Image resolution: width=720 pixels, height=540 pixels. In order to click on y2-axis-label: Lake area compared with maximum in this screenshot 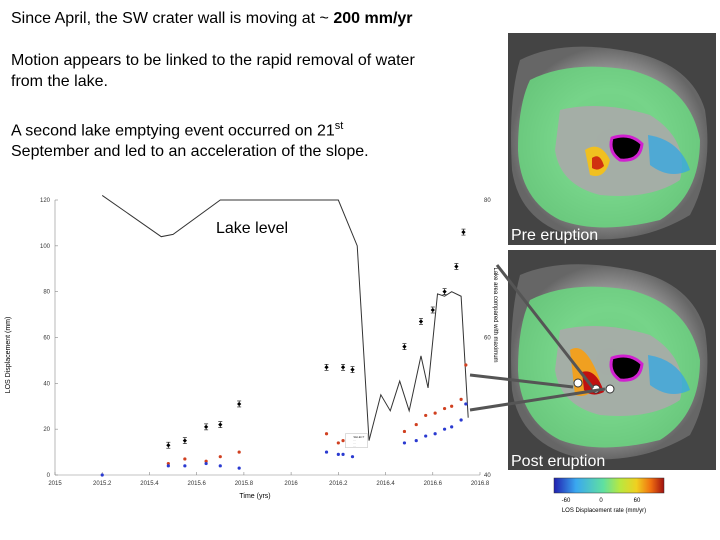, I will do `click(495, 314)`.